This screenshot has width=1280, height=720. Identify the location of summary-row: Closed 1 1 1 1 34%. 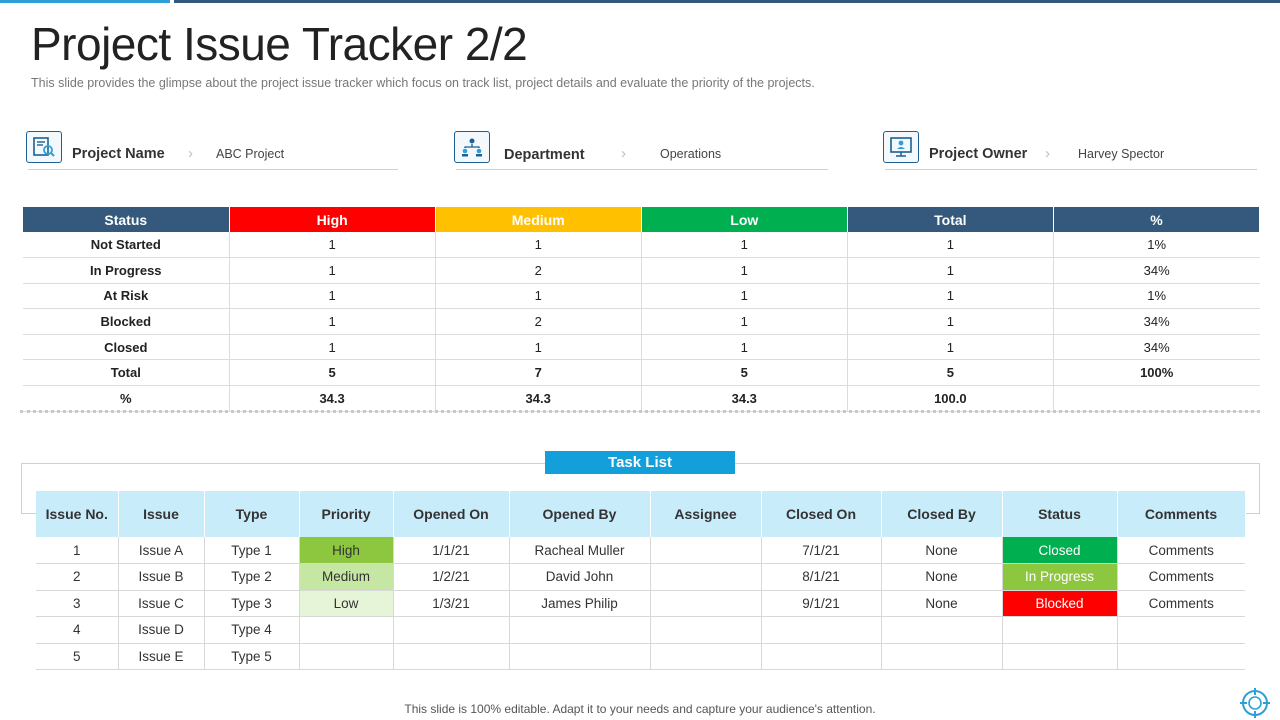
(641, 347).